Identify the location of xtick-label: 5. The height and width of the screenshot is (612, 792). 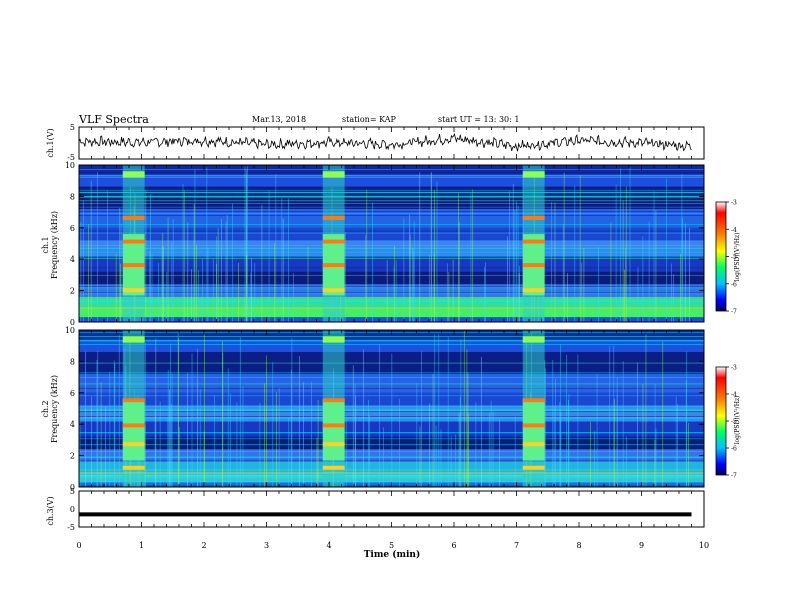
(391, 545).